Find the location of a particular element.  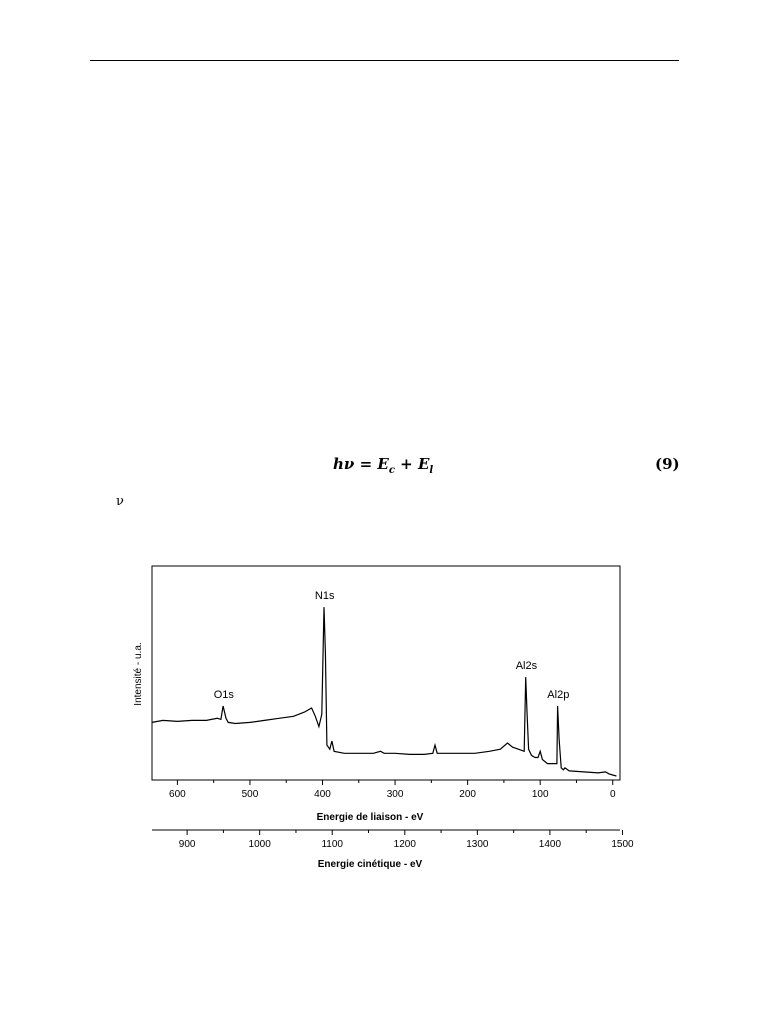

equation-number: (9) is located at coordinates (667, 464).